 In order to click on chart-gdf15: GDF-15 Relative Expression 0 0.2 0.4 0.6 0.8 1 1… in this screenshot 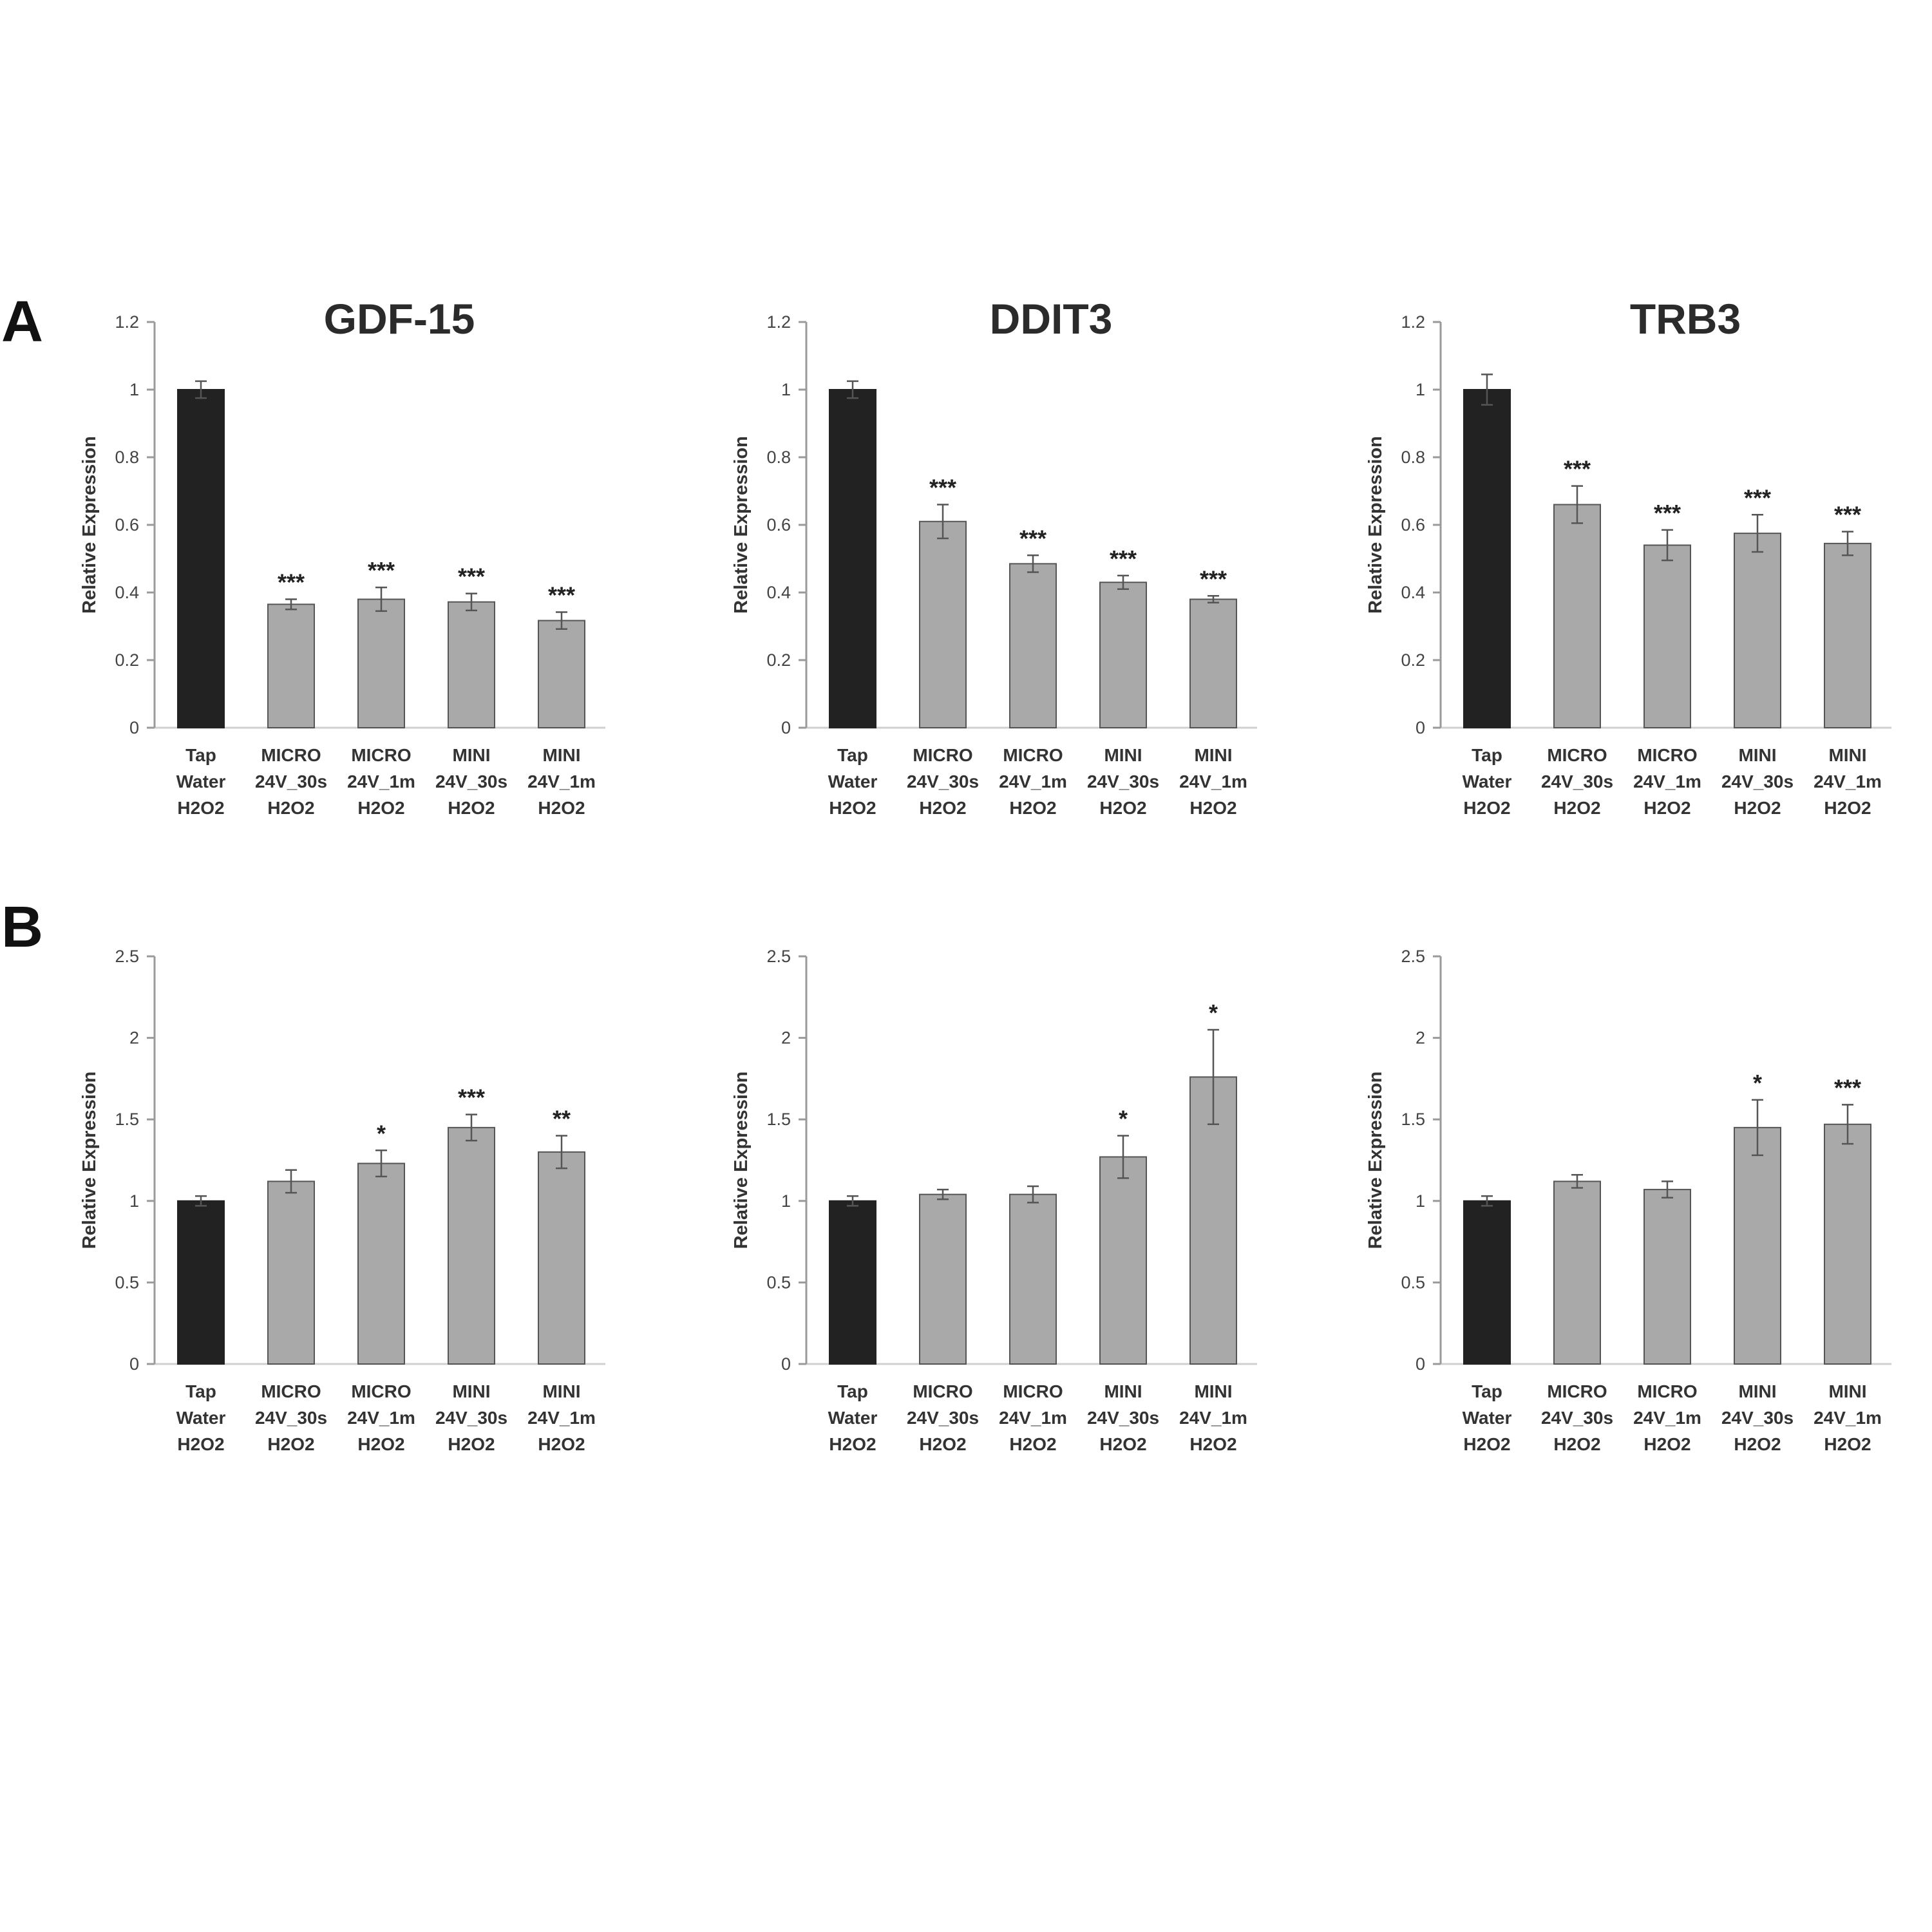, I will do `click(342, 556)`.